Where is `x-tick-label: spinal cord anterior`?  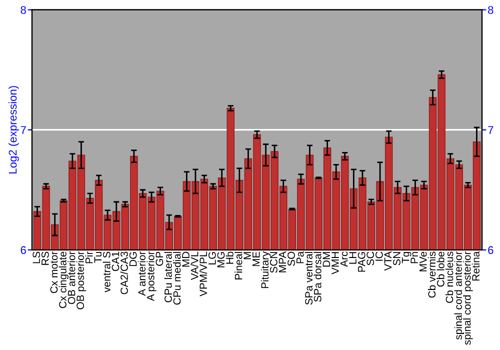 x-tick-label: spinal cord anterior is located at coordinates (459, 295).